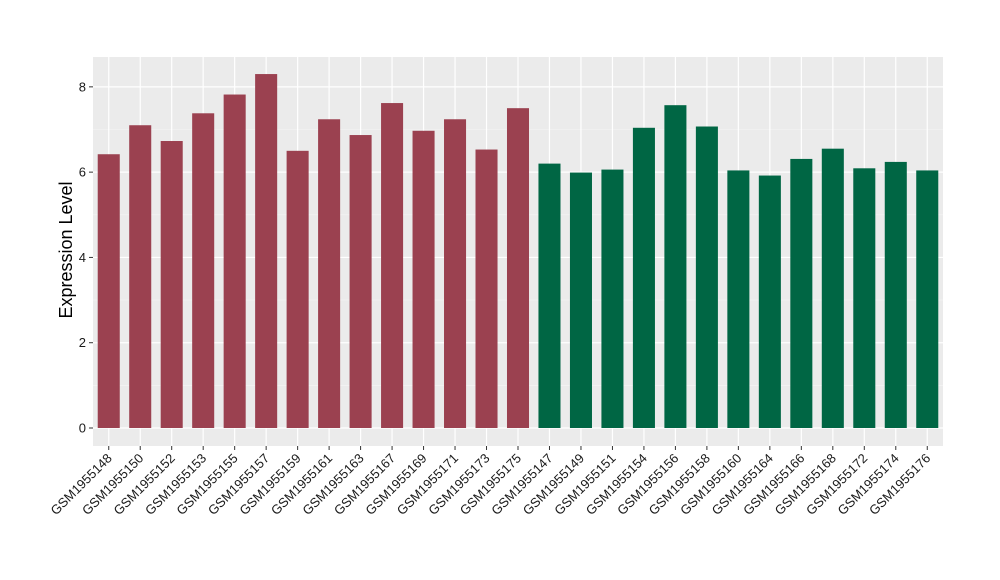 This screenshot has height=580, width=1000. I want to click on bar-GSM1955174, so click(895, 294).